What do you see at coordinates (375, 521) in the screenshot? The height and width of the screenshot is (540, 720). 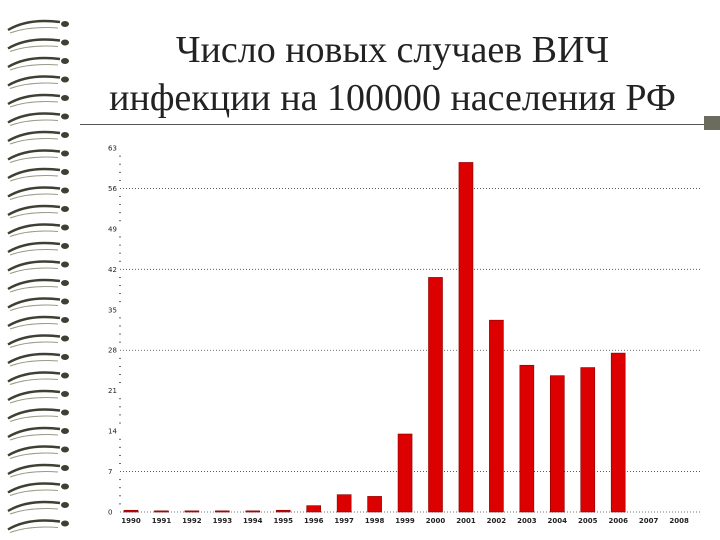 I see `x-tick-label: 1998` at bounding box center [375, 521].